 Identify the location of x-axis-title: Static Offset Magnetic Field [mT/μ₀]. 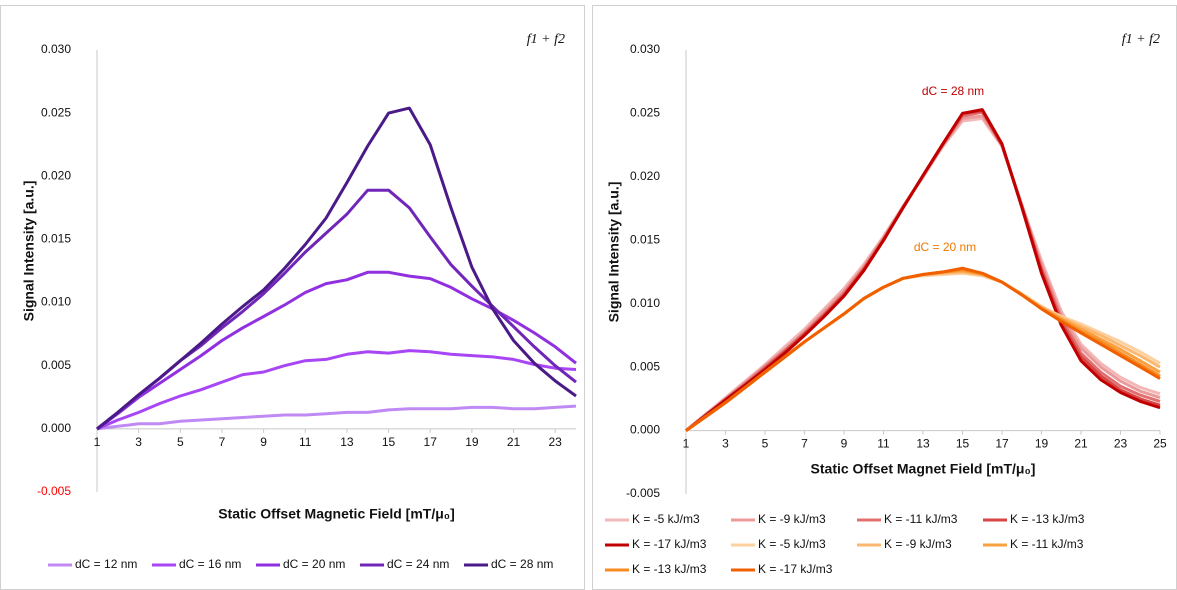
(336, 514).